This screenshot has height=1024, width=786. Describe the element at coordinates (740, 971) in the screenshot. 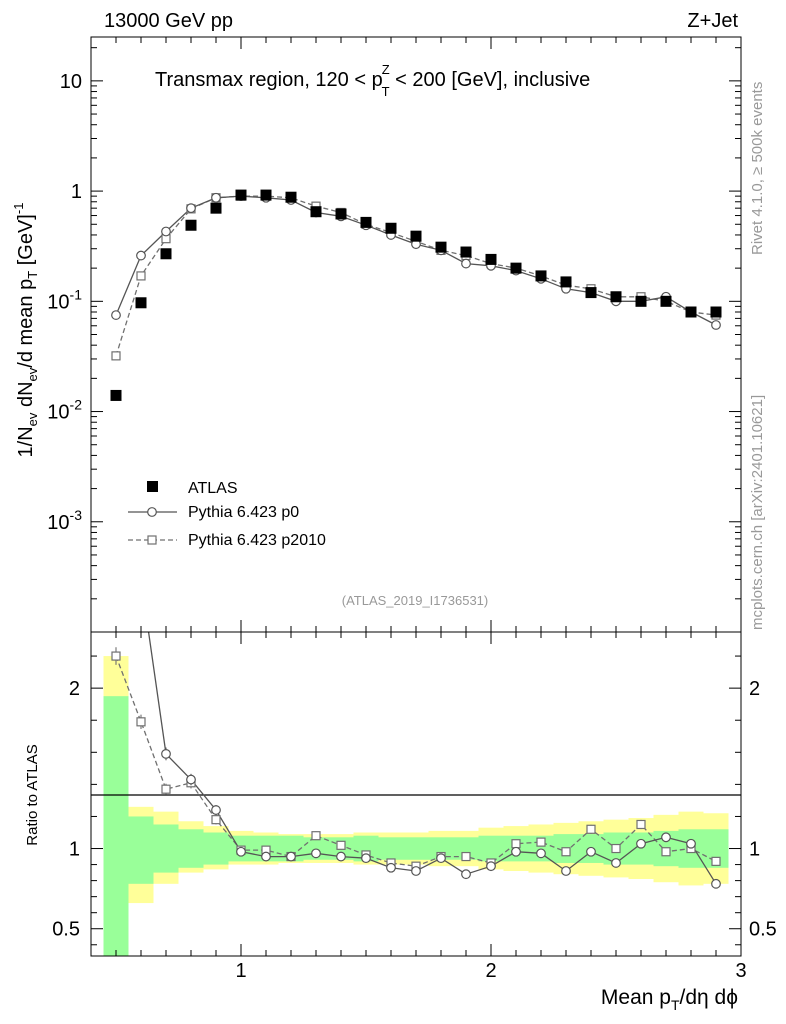

I see `x-tick-label: 3` at that location.